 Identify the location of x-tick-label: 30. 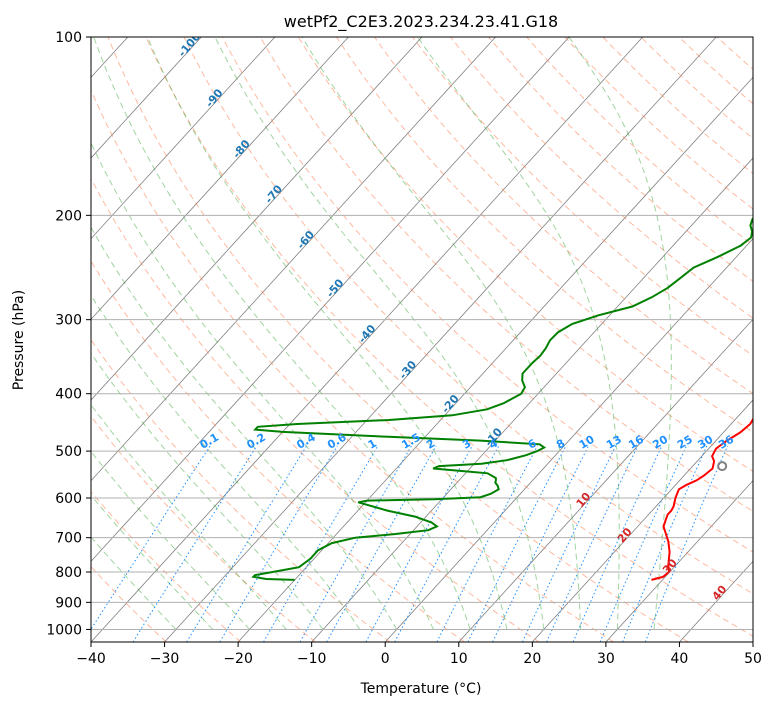
(606, 659).